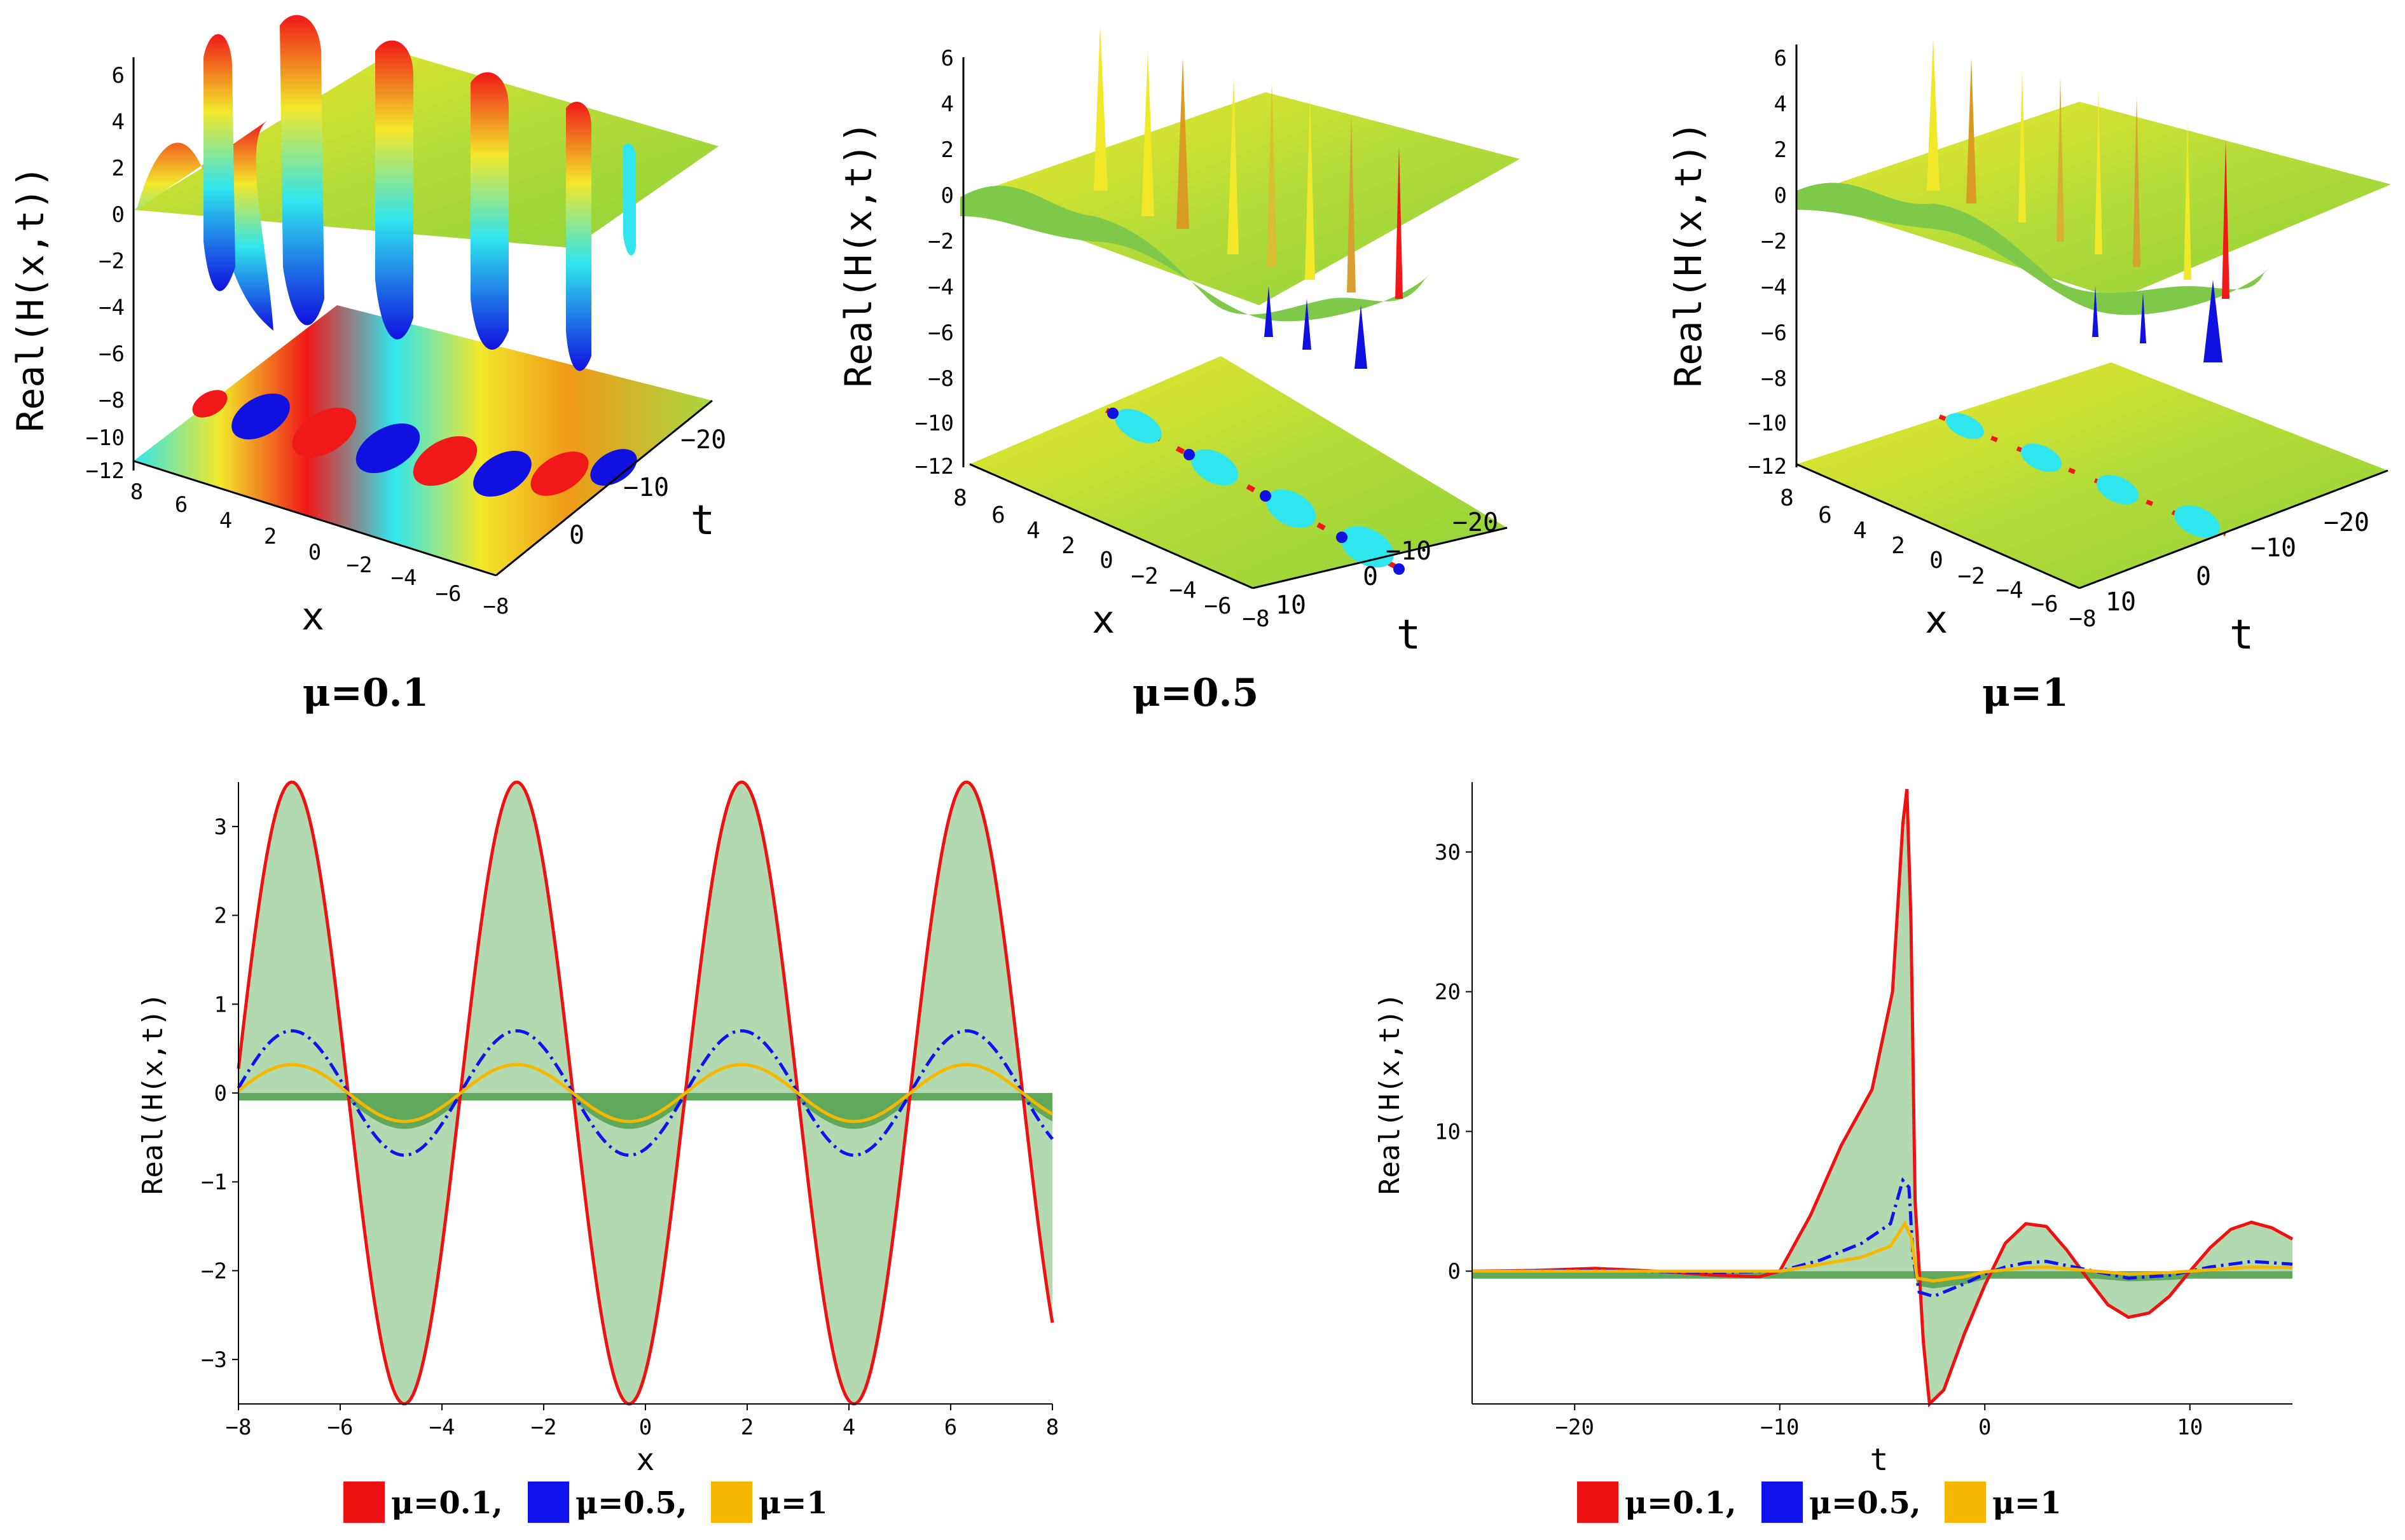 The height and width of the screenshot is (1540, 2405). What do you see at coordinates (2025, 693) in the screenshot?
I see `panel-caption: μ=1` at bounding box center [2025, 693].